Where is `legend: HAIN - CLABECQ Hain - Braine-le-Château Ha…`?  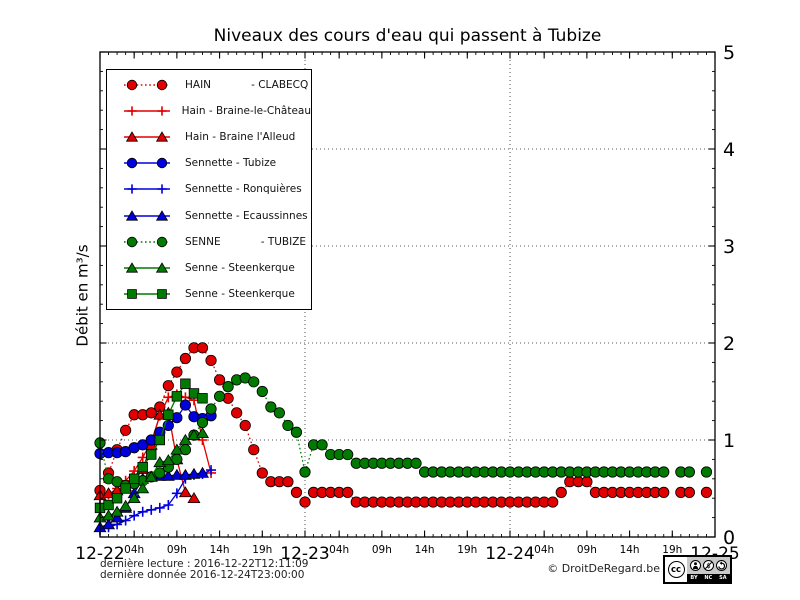 legend: HAIN - CLABECQ Hain - Braine-le-Château Ha… is located at coordinates (209, 189).